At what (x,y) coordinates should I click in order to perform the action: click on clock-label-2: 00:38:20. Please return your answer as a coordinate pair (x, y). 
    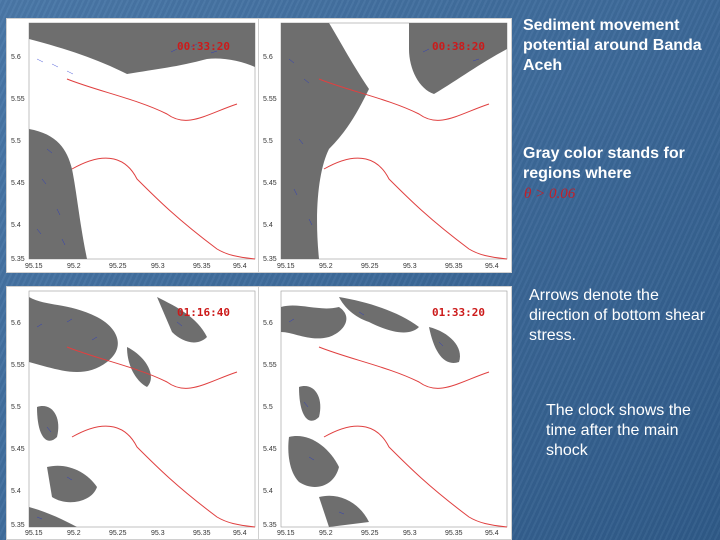
    Looking at the image, I should click on (458, 46).